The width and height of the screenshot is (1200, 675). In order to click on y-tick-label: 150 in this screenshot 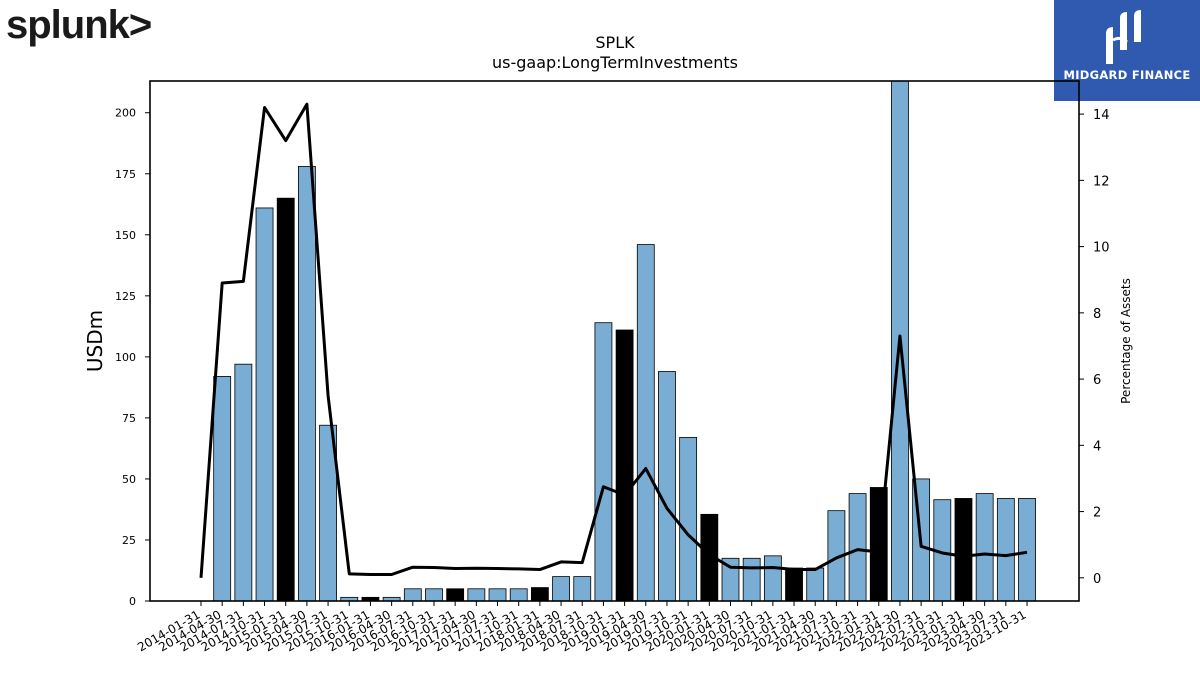, I will do `click(125, 235)`.